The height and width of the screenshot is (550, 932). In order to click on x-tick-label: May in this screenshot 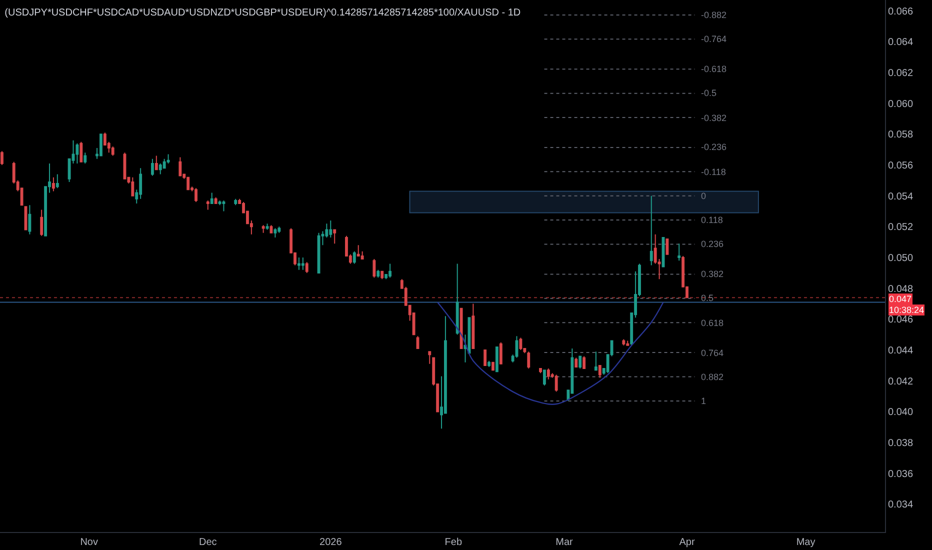, I will do `click(806, 542)`.